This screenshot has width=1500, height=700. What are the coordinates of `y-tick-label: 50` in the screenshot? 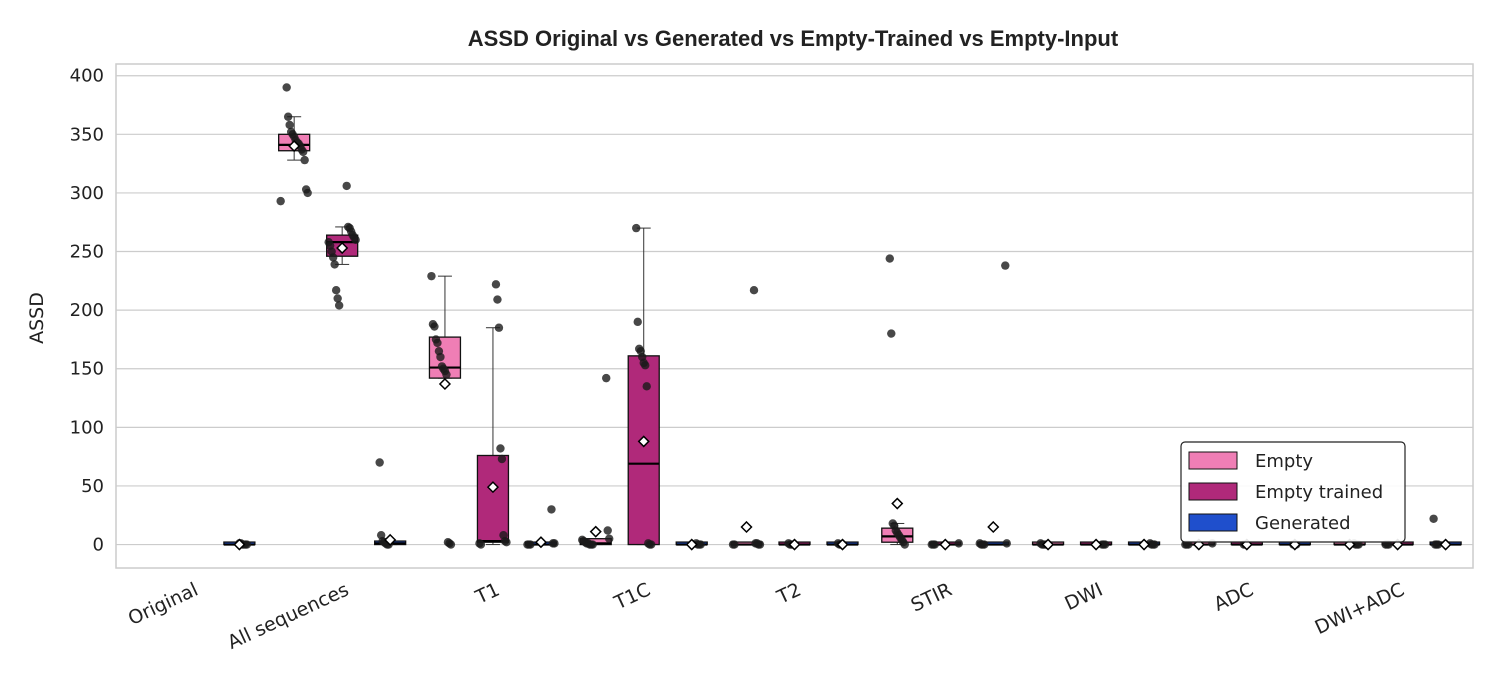 It's located at (92, 486).